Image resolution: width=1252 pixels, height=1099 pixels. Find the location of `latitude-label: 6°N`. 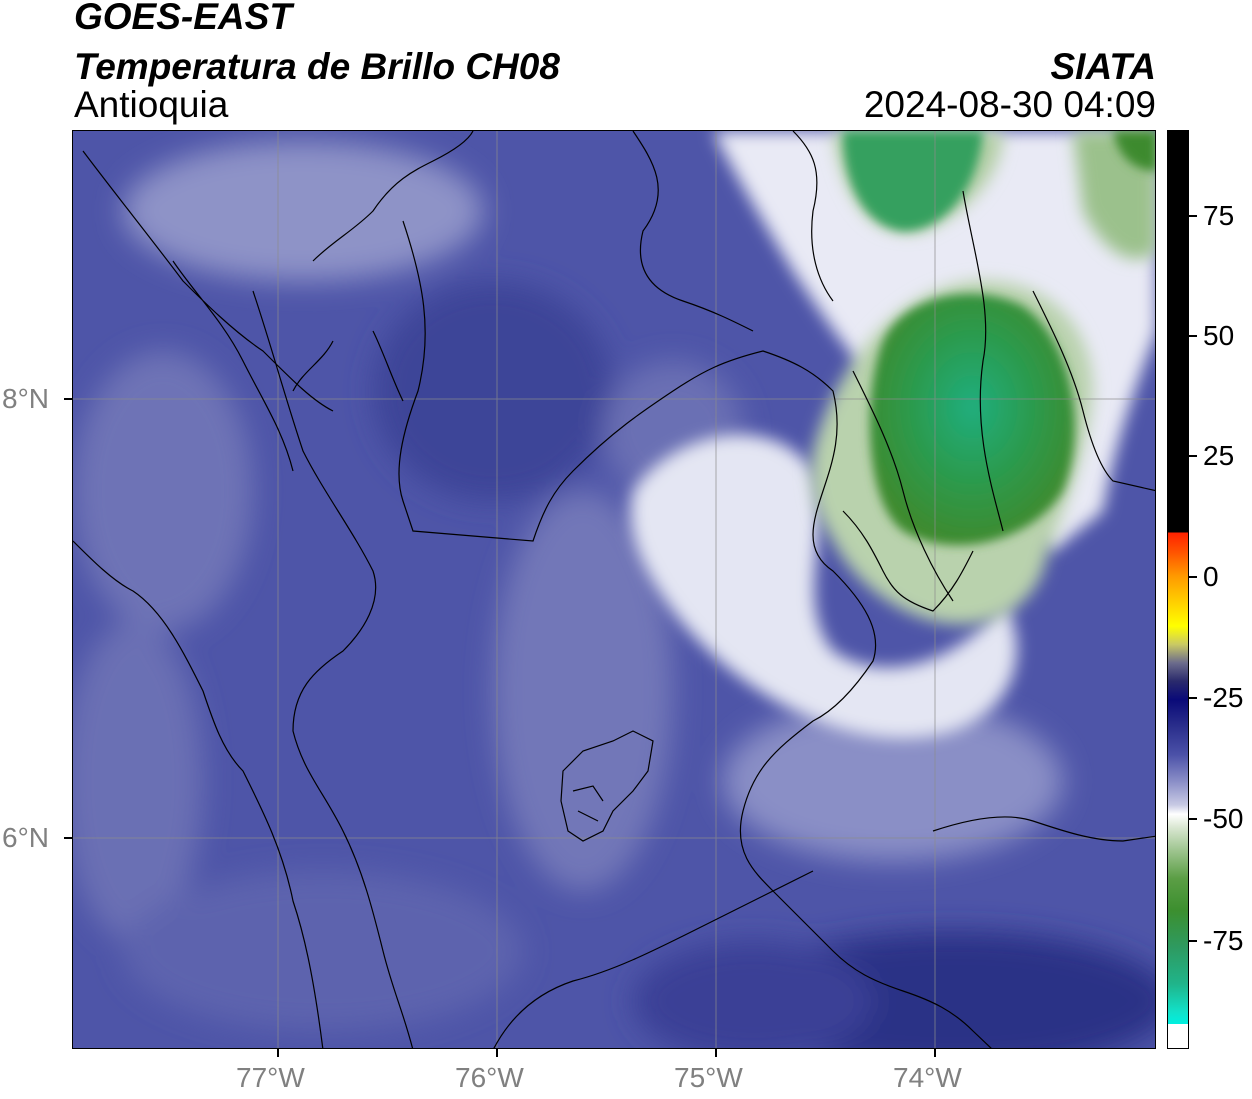

latitude-label: 6°N is located at coordinates (25, 837).